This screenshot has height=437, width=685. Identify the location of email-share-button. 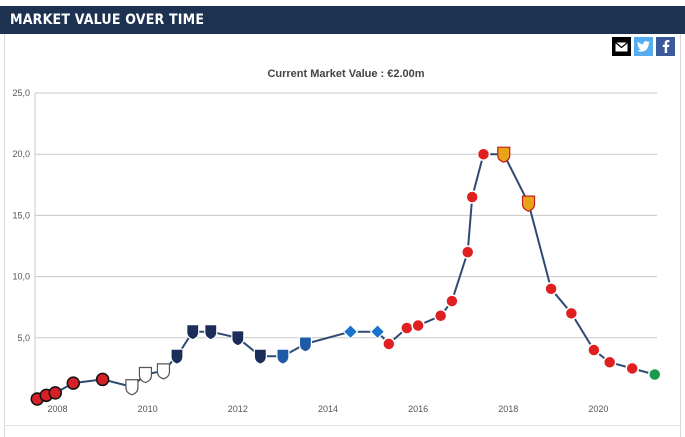
(621, 46).